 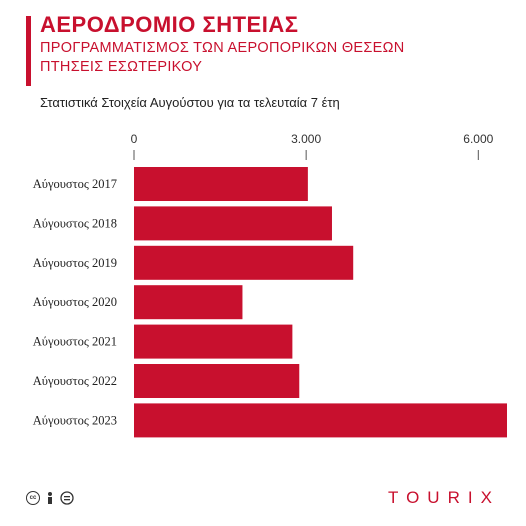 I want to click on category-label: Αύγουστος 2020, so click(x=75, y=302).